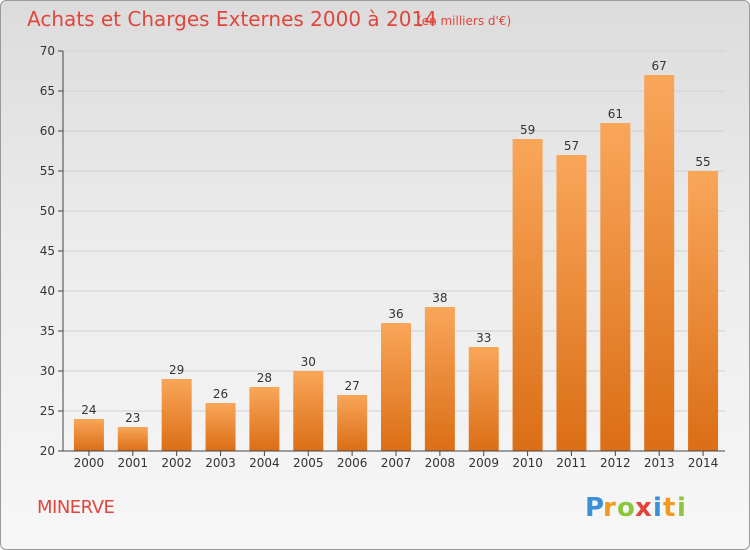 The width and height of the screenshot is (750, 550). Describe the element at coordinates (594, 508) in the screenshot. I see `svg-text: P` at that location.